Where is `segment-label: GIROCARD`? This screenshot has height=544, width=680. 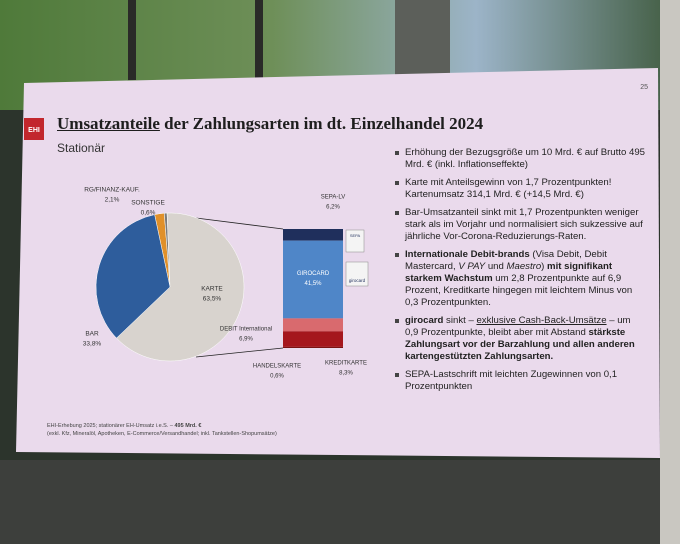
segment-label: GIROCARD is located at coordinates (313, 274).